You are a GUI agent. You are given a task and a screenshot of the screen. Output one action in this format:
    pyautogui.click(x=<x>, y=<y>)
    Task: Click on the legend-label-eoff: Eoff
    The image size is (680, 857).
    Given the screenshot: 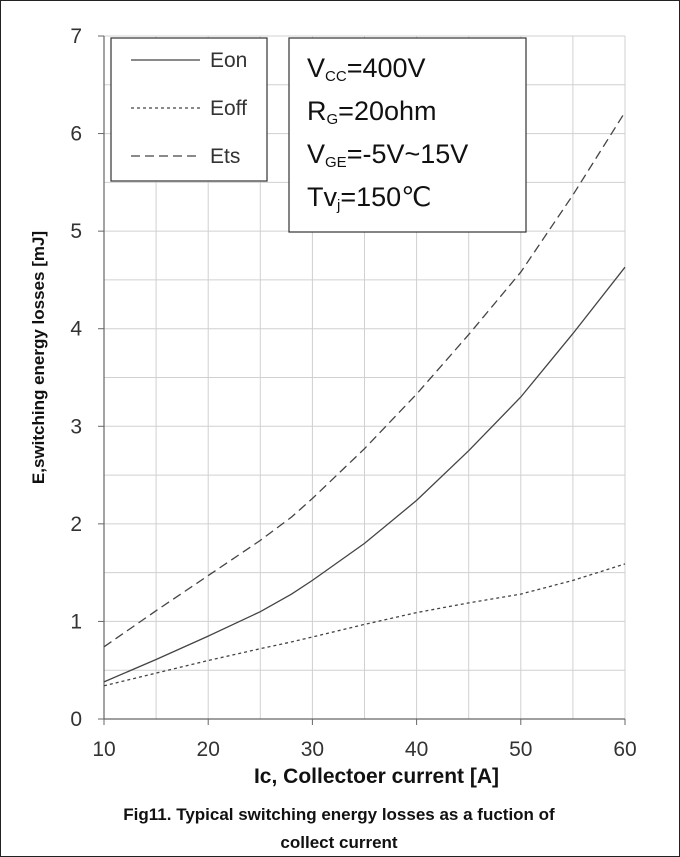 What is the action you would take?
    pyautogui.click(x=228, y=108)
    